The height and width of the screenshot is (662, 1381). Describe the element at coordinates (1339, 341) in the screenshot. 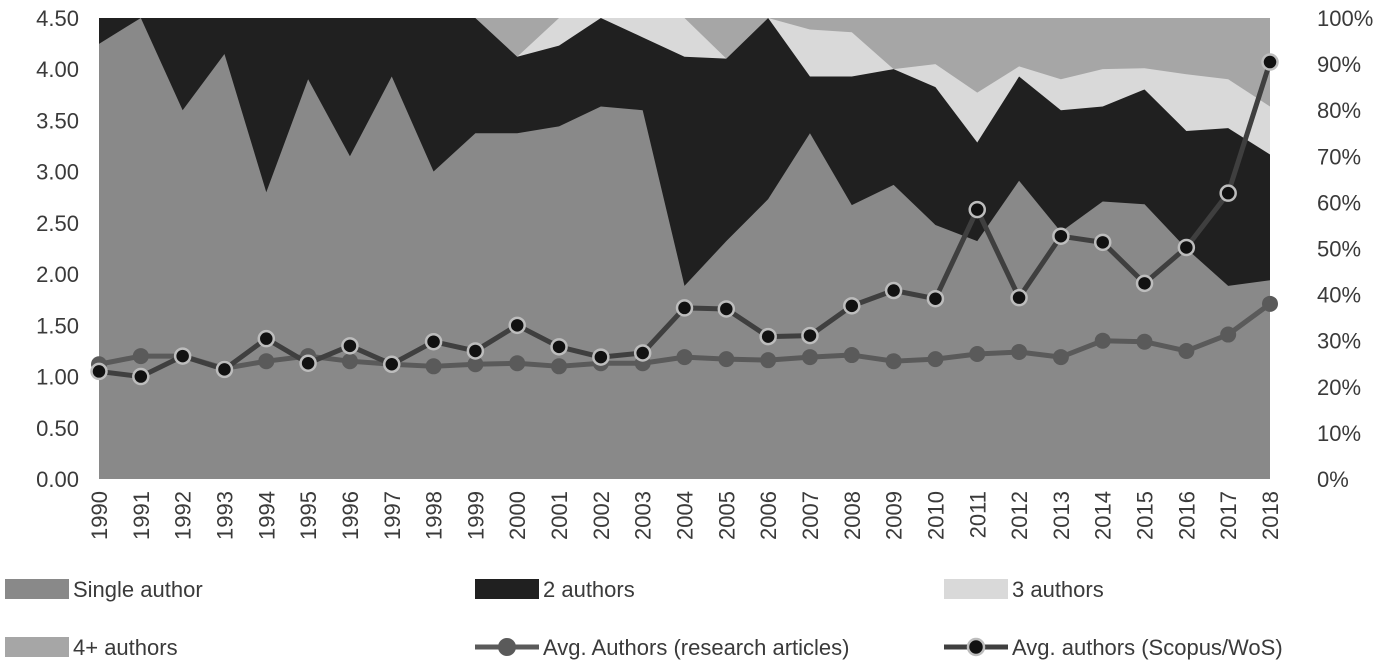

I see `right-tick-label: 30%` at that location.